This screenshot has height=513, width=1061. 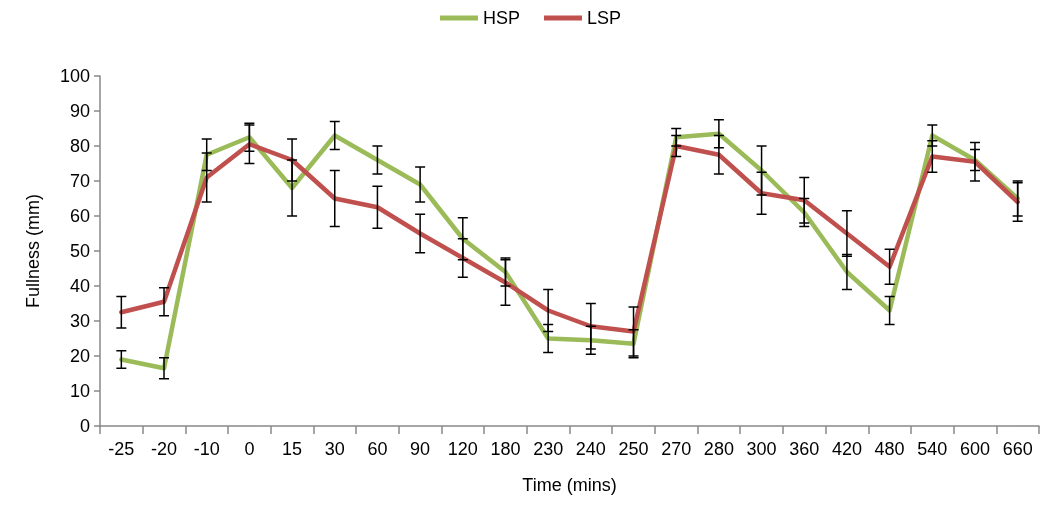 I want to click on x-tick-label: 120, so click(x=462, y=449).